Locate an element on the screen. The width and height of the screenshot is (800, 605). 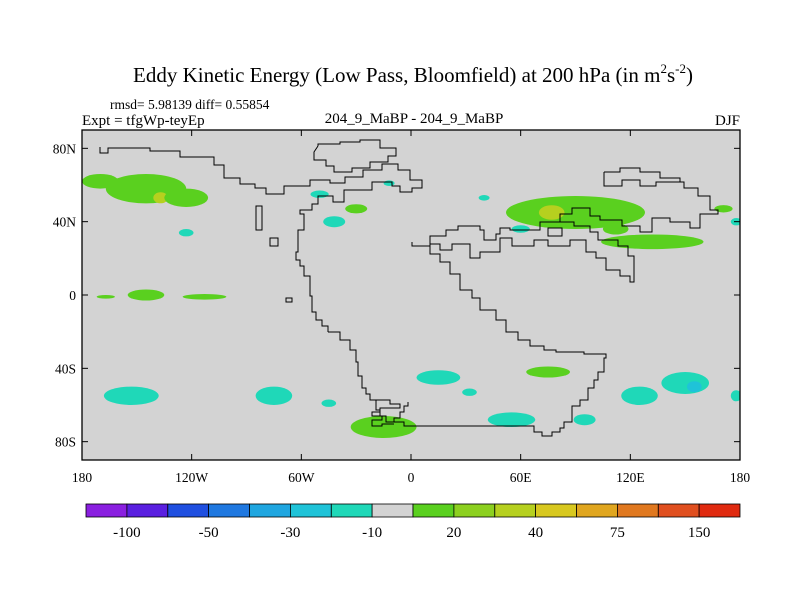
x-tick-label: 120W is located at coordinates (191, 477).